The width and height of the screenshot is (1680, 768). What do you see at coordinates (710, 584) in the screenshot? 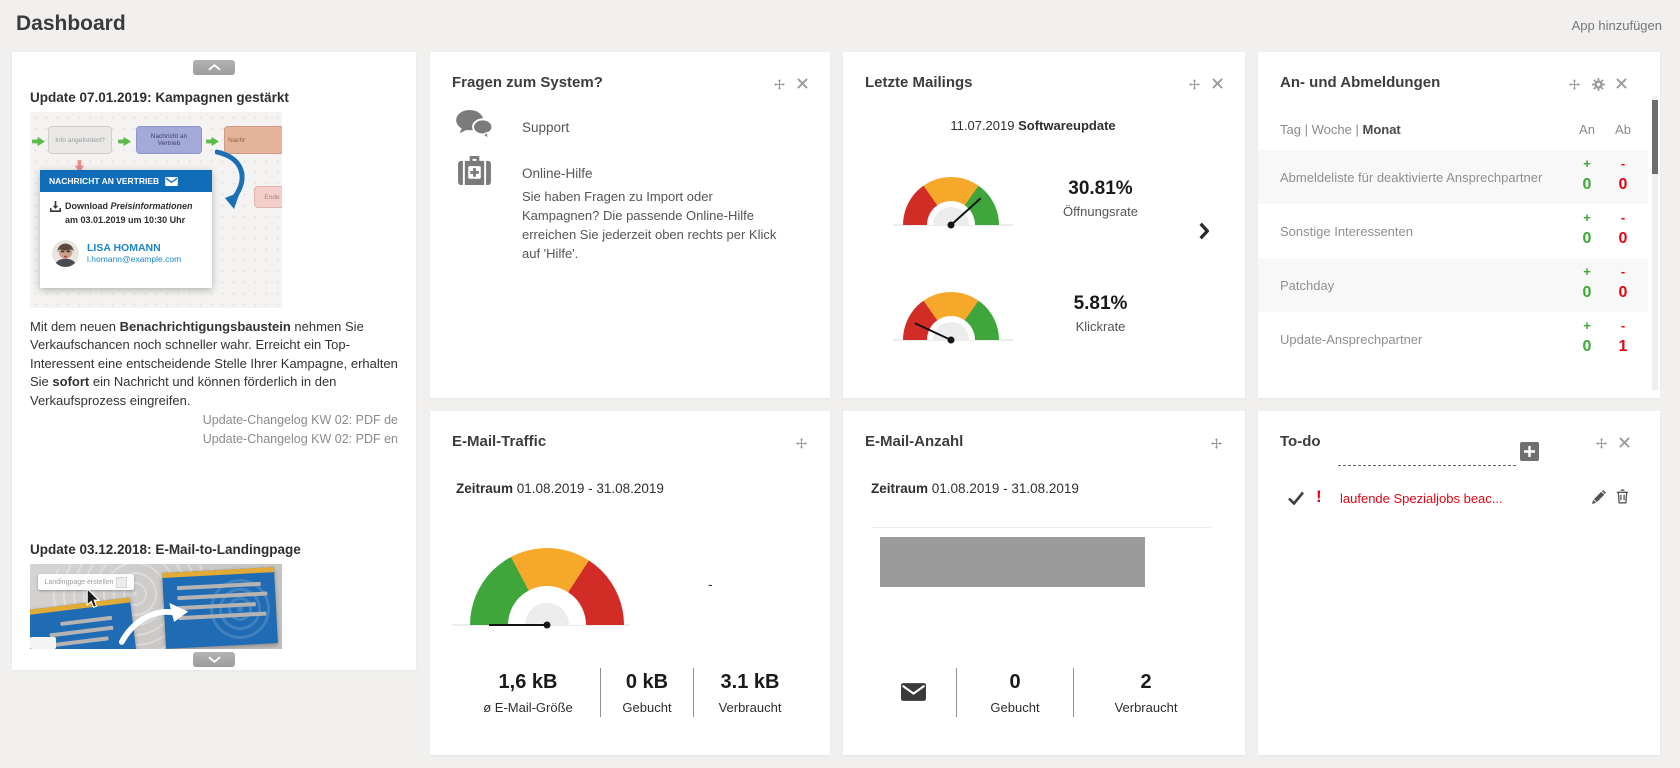
I see `empty-value-dash: -` at bounding box center [710, 584].